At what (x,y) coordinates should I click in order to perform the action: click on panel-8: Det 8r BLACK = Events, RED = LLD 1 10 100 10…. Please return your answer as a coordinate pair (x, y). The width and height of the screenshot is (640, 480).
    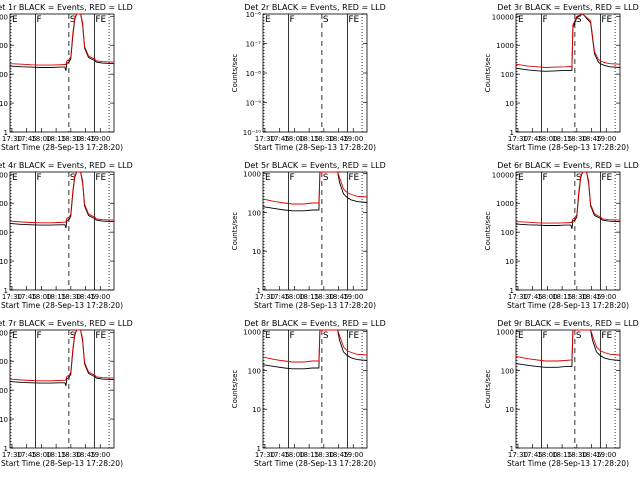
    Looking at the image, I should click on (308, 393).